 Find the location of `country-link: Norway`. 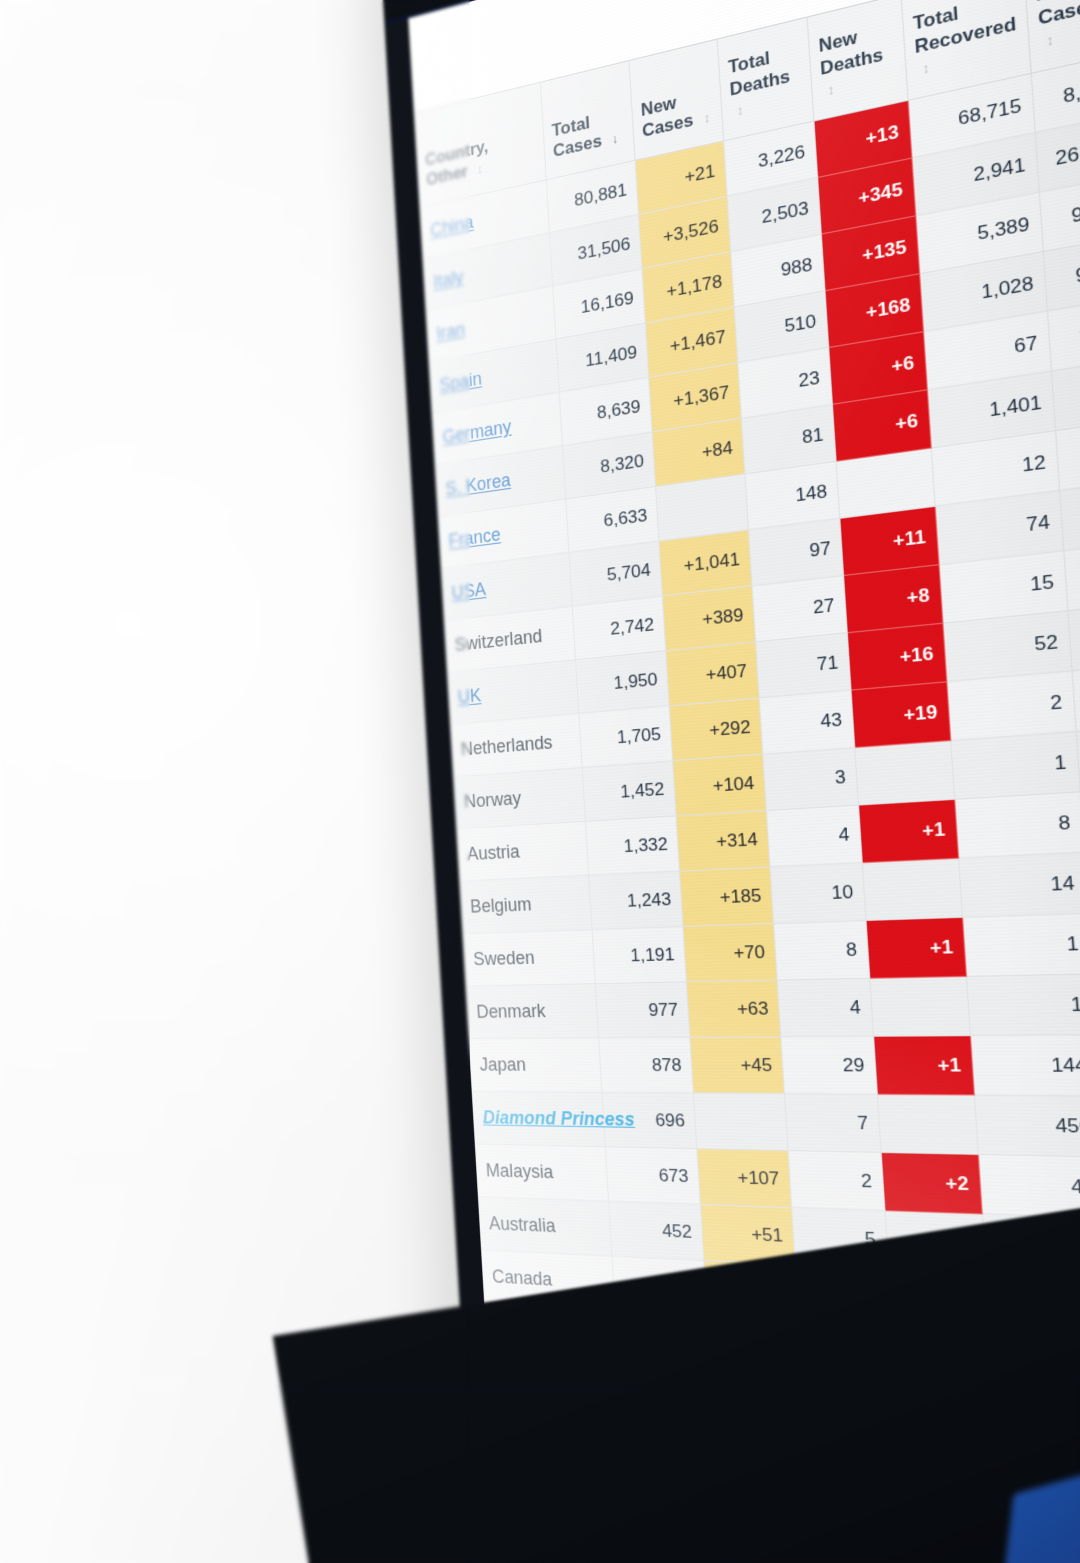

country-link: Norway is located at coordinates (492, 799).